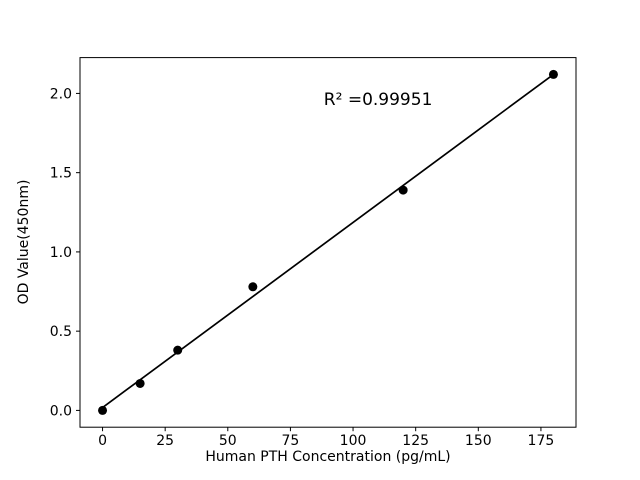 This screenshot has width=640, height=480. What do you see at coordinates (165, 441) in the screenshot?
I see `x-tick-label: 25` at bounding box center [165, 441].